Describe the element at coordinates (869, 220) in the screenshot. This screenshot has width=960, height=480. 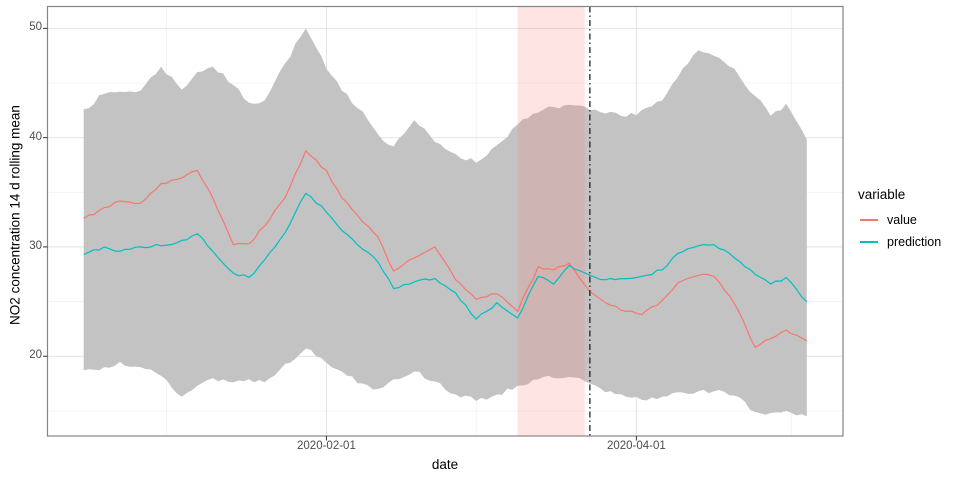
I see `value-line-key-icon` at that location.